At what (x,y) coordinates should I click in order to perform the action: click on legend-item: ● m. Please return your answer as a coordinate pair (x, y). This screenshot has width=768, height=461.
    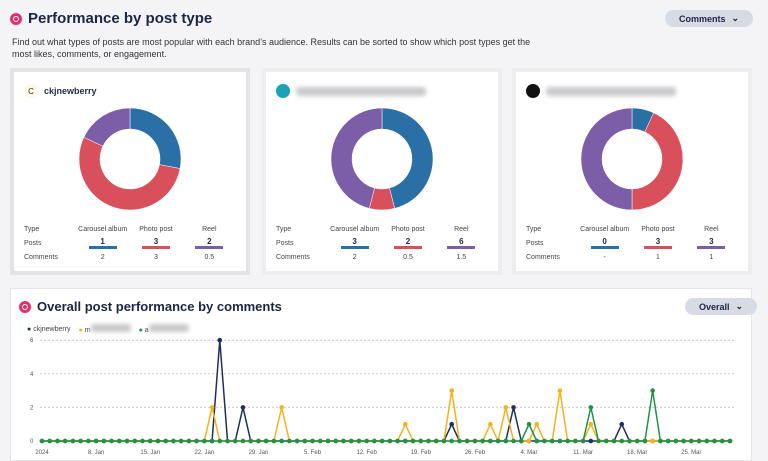
    Looking at the image, I should click on (105, 329).